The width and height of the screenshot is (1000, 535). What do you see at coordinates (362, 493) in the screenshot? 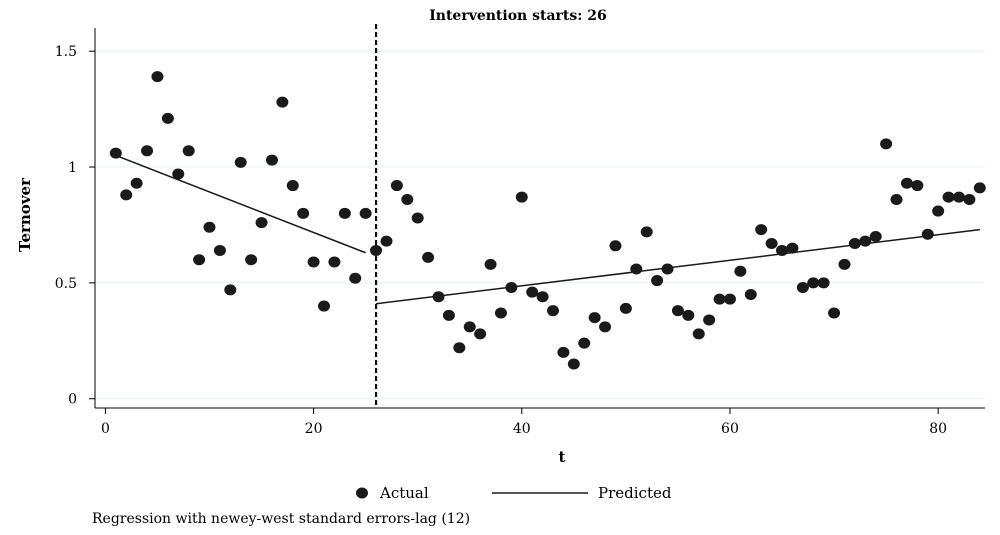
I see `legend-actual-marker` at bounding box center [362, 493].